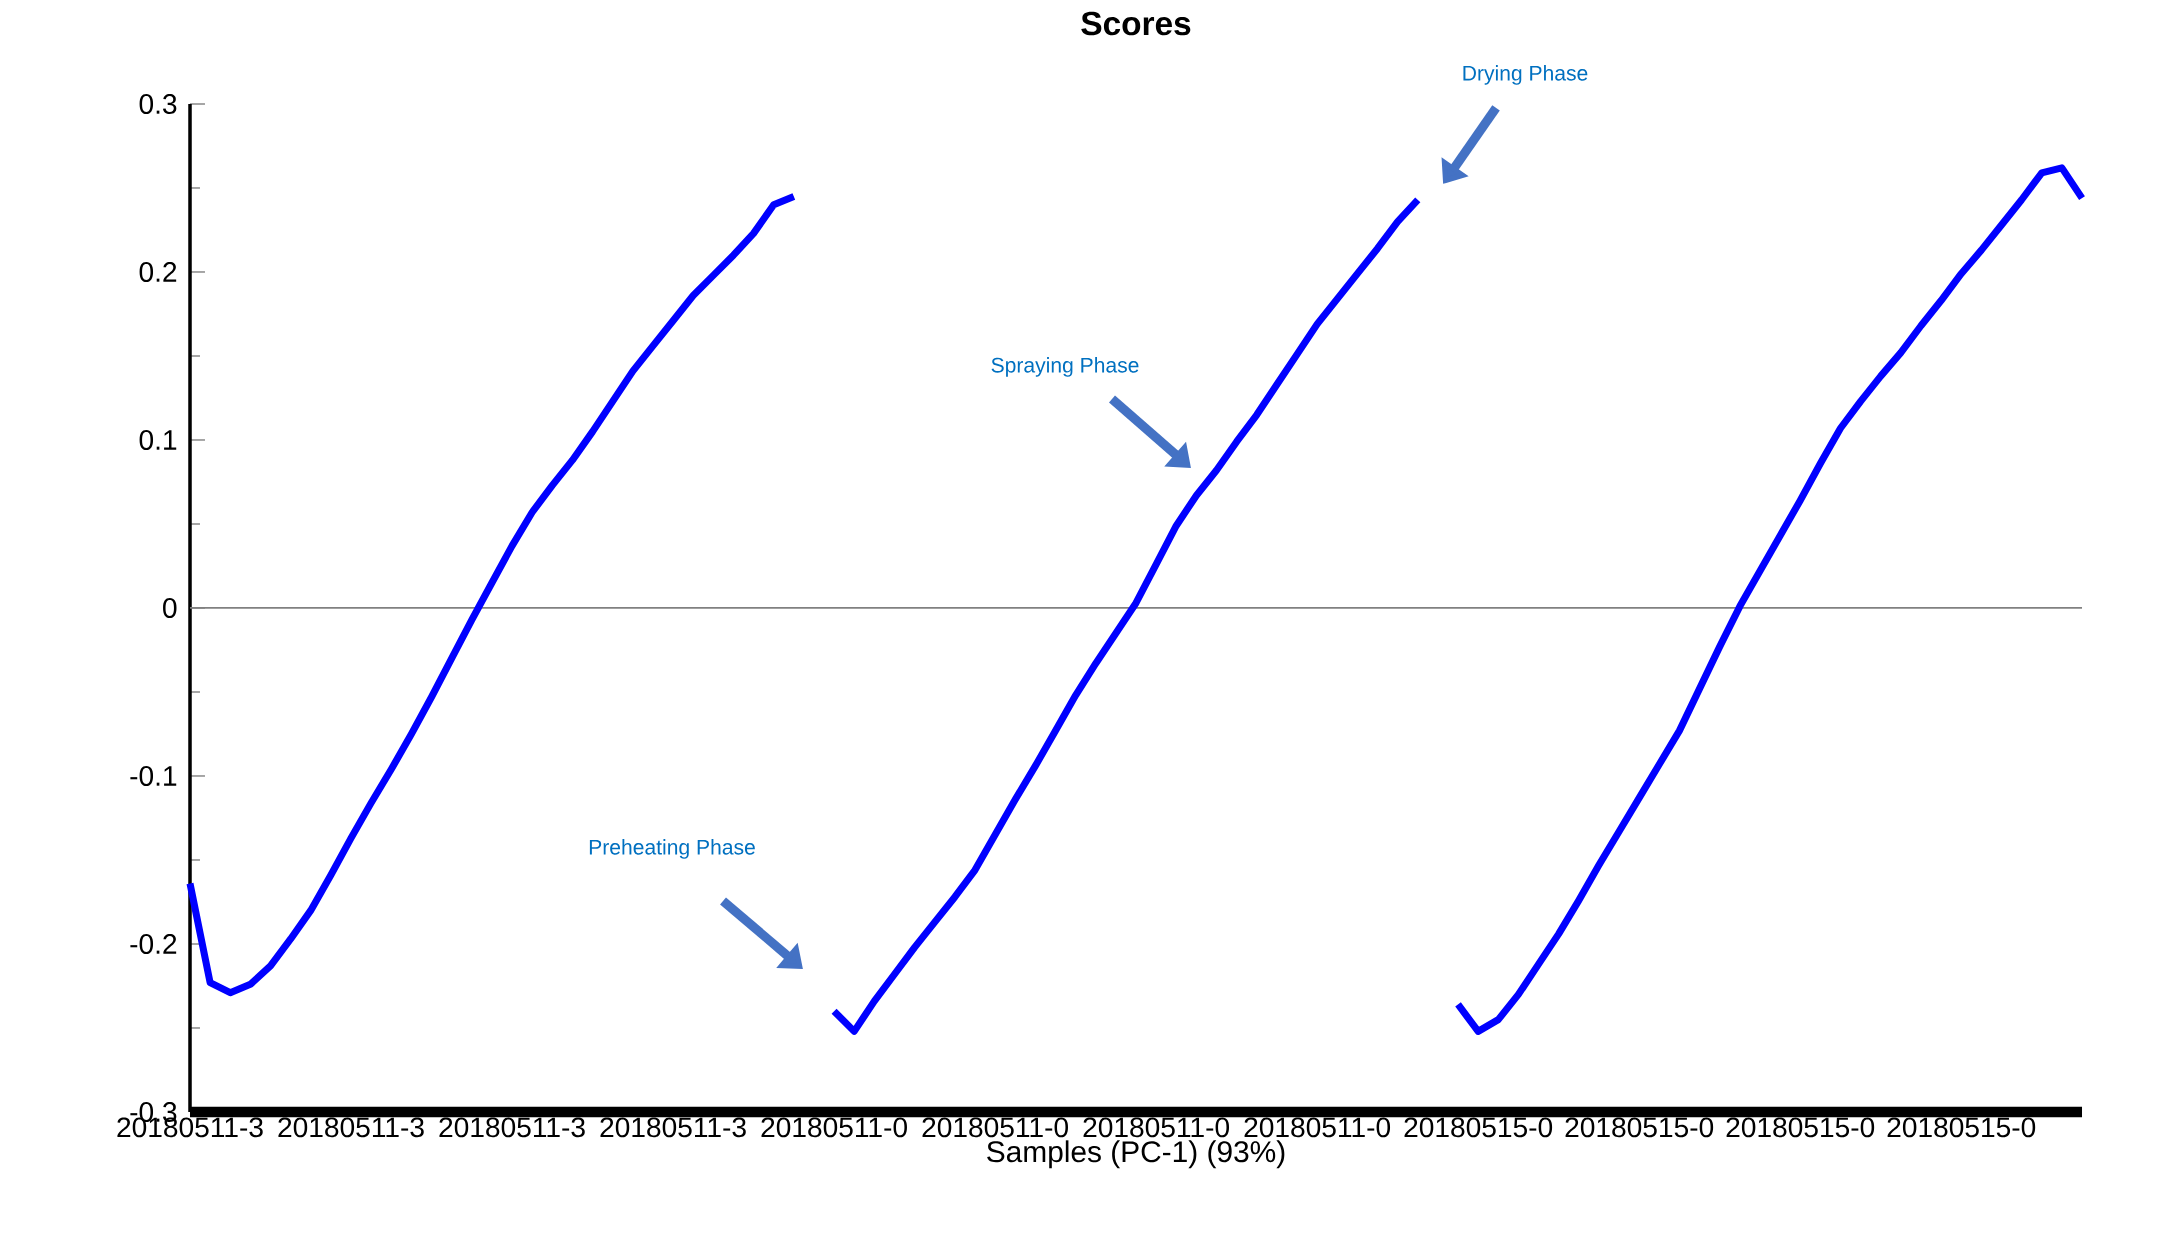 Image resolution: width=2172 pixels, height=1239 pixels. What do you see at coordinates (1136, 1154) in the screenshot?
I see `x-axis-title: Samples (PC-1) (93%)` at bounding box center [1136, 1154].